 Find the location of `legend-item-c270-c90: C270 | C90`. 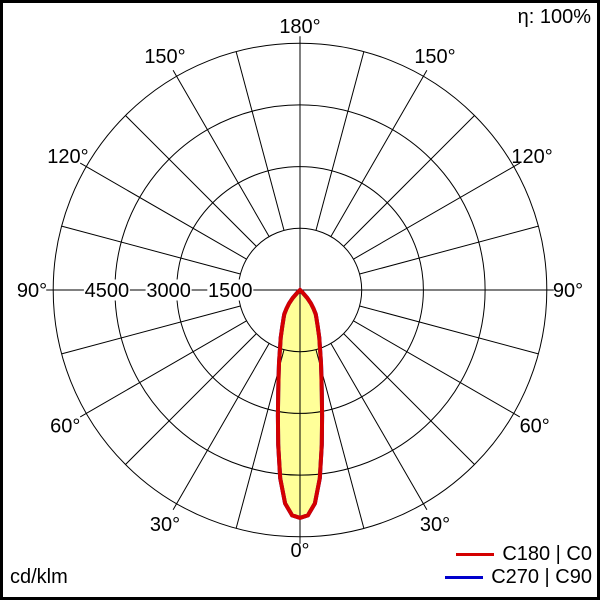

legend-item-c270-c90: C270 | C90 is located at coordinates (518, 577).